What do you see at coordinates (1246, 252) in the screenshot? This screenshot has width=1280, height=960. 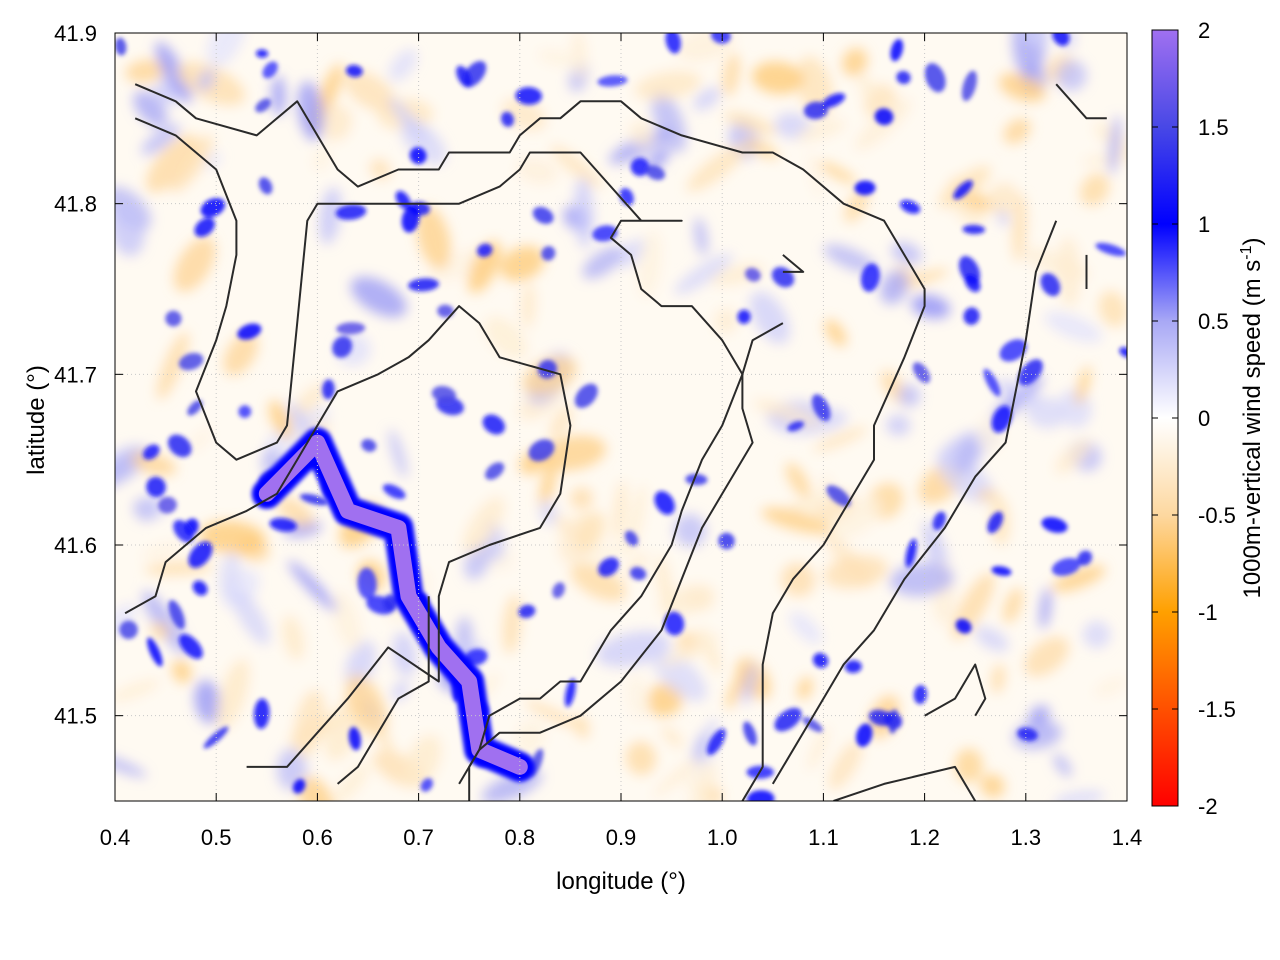 I see `colorbar-title-superscript: -1` at bounding box center [1246, 252].